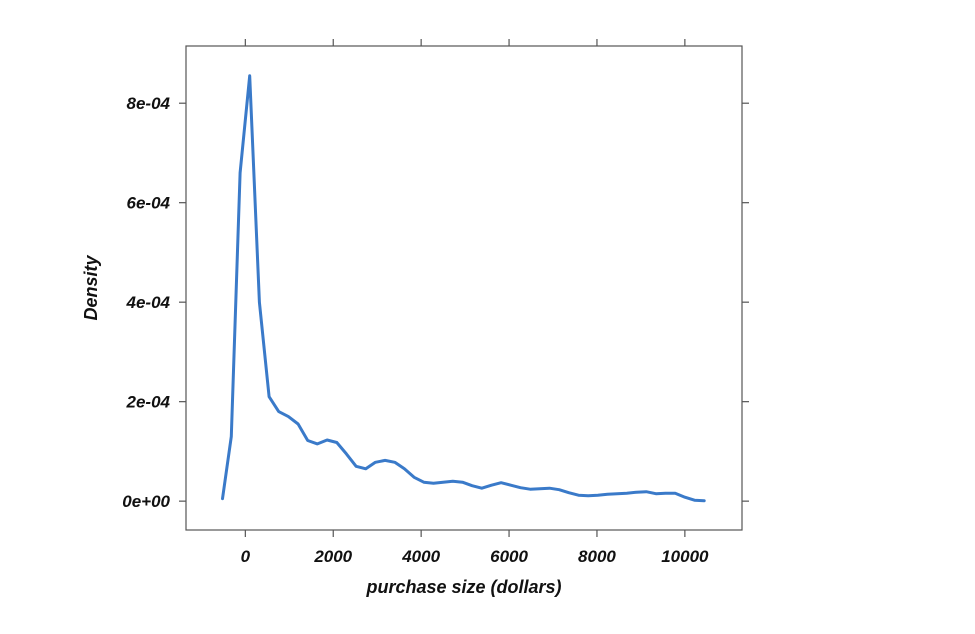 Image resolution: width=975 pixels, height=634 pixels. I want to click on y-tick-label: 0e+00, so click(146, 501).